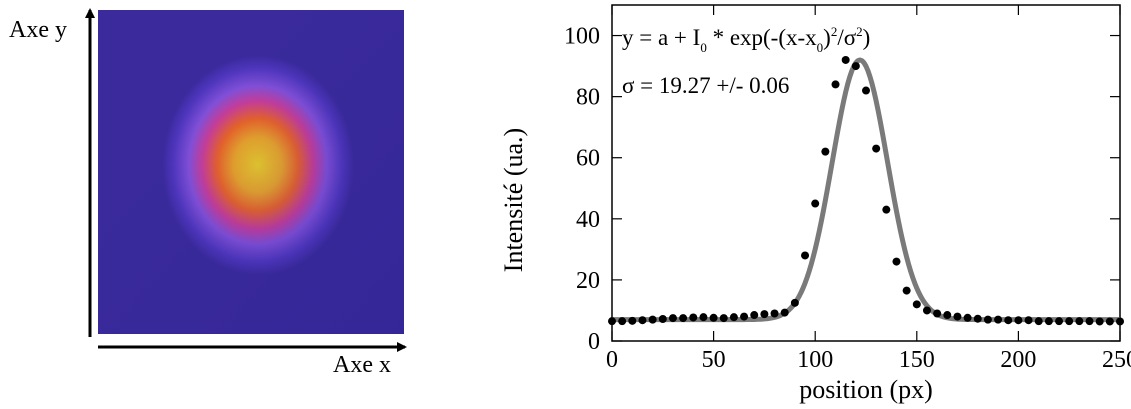 This screenshot has height=409, width=1131. I want to click on formula-div: /σ, so click(846, 37).